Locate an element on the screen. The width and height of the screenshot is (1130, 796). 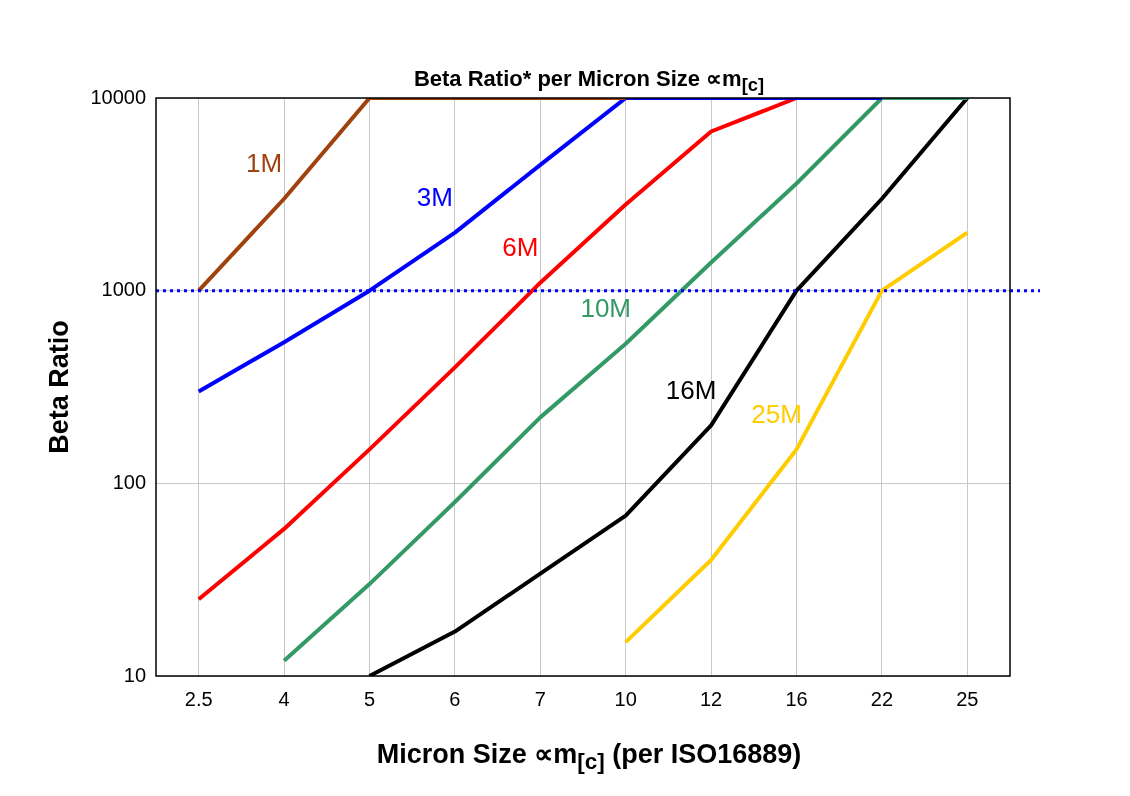
y-tick-label: 10000 is located at coordinates (118, 96).